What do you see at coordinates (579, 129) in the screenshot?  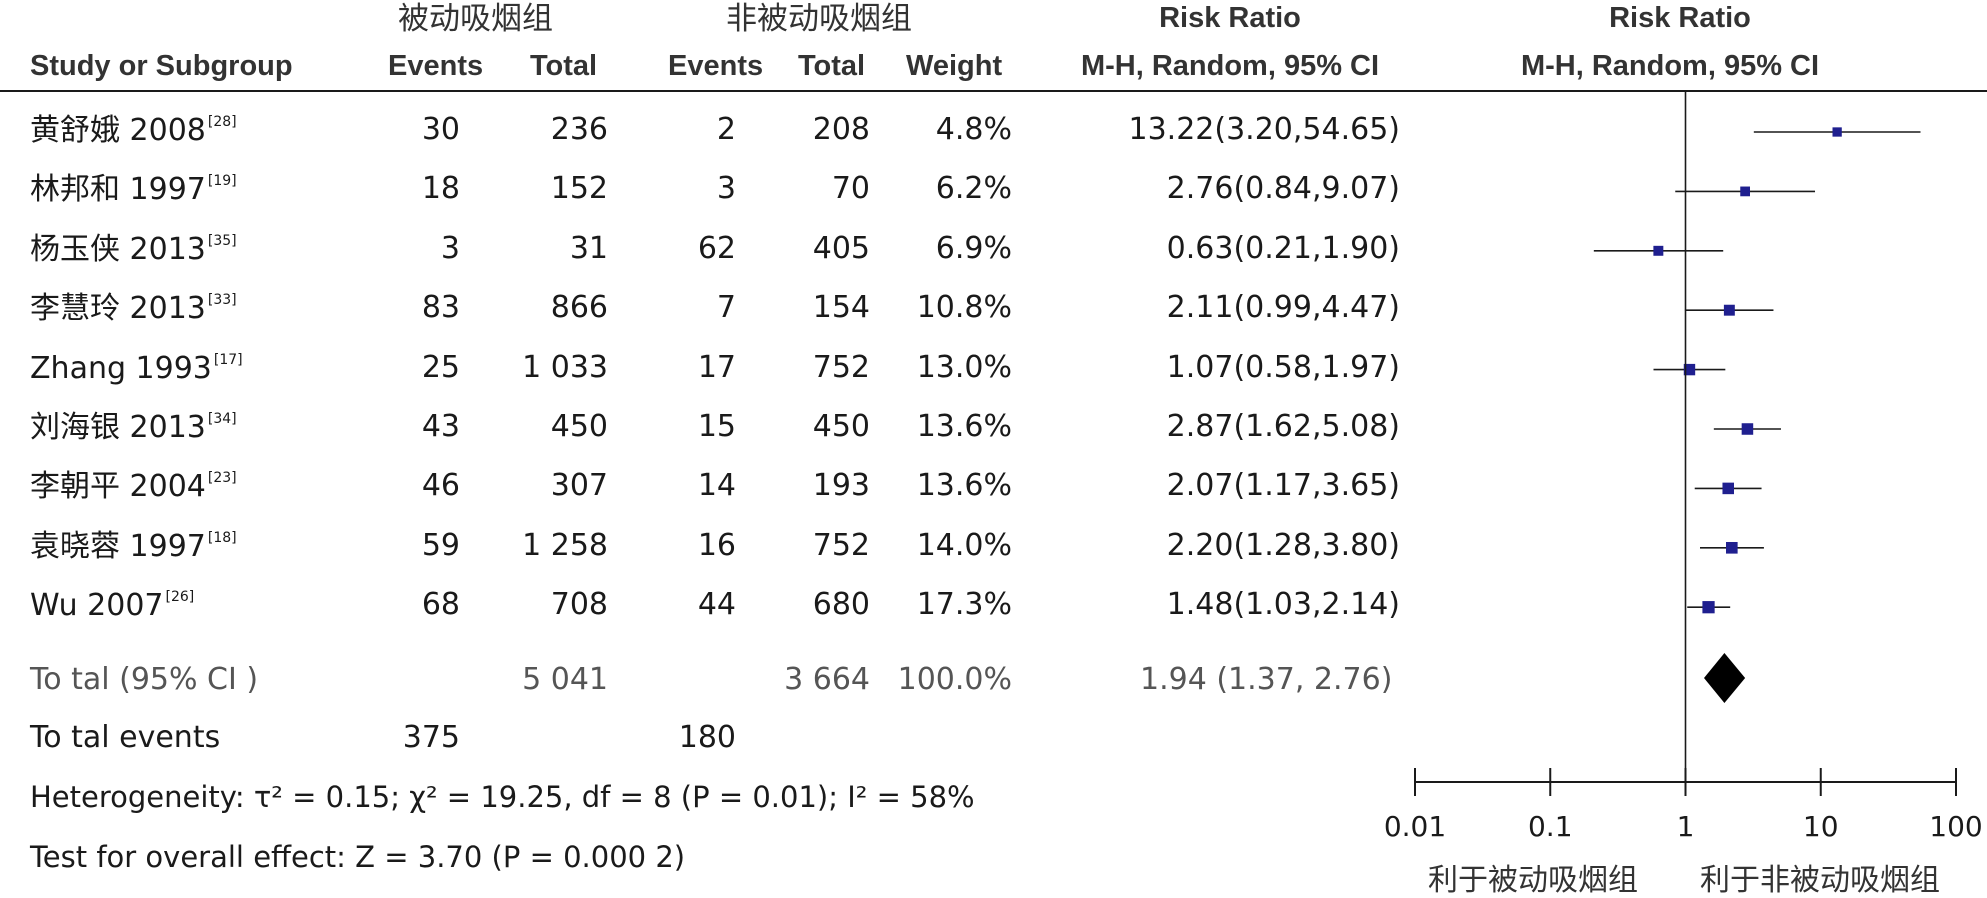 I see `total-e-cell: 236` at bounding box center [579, 129].